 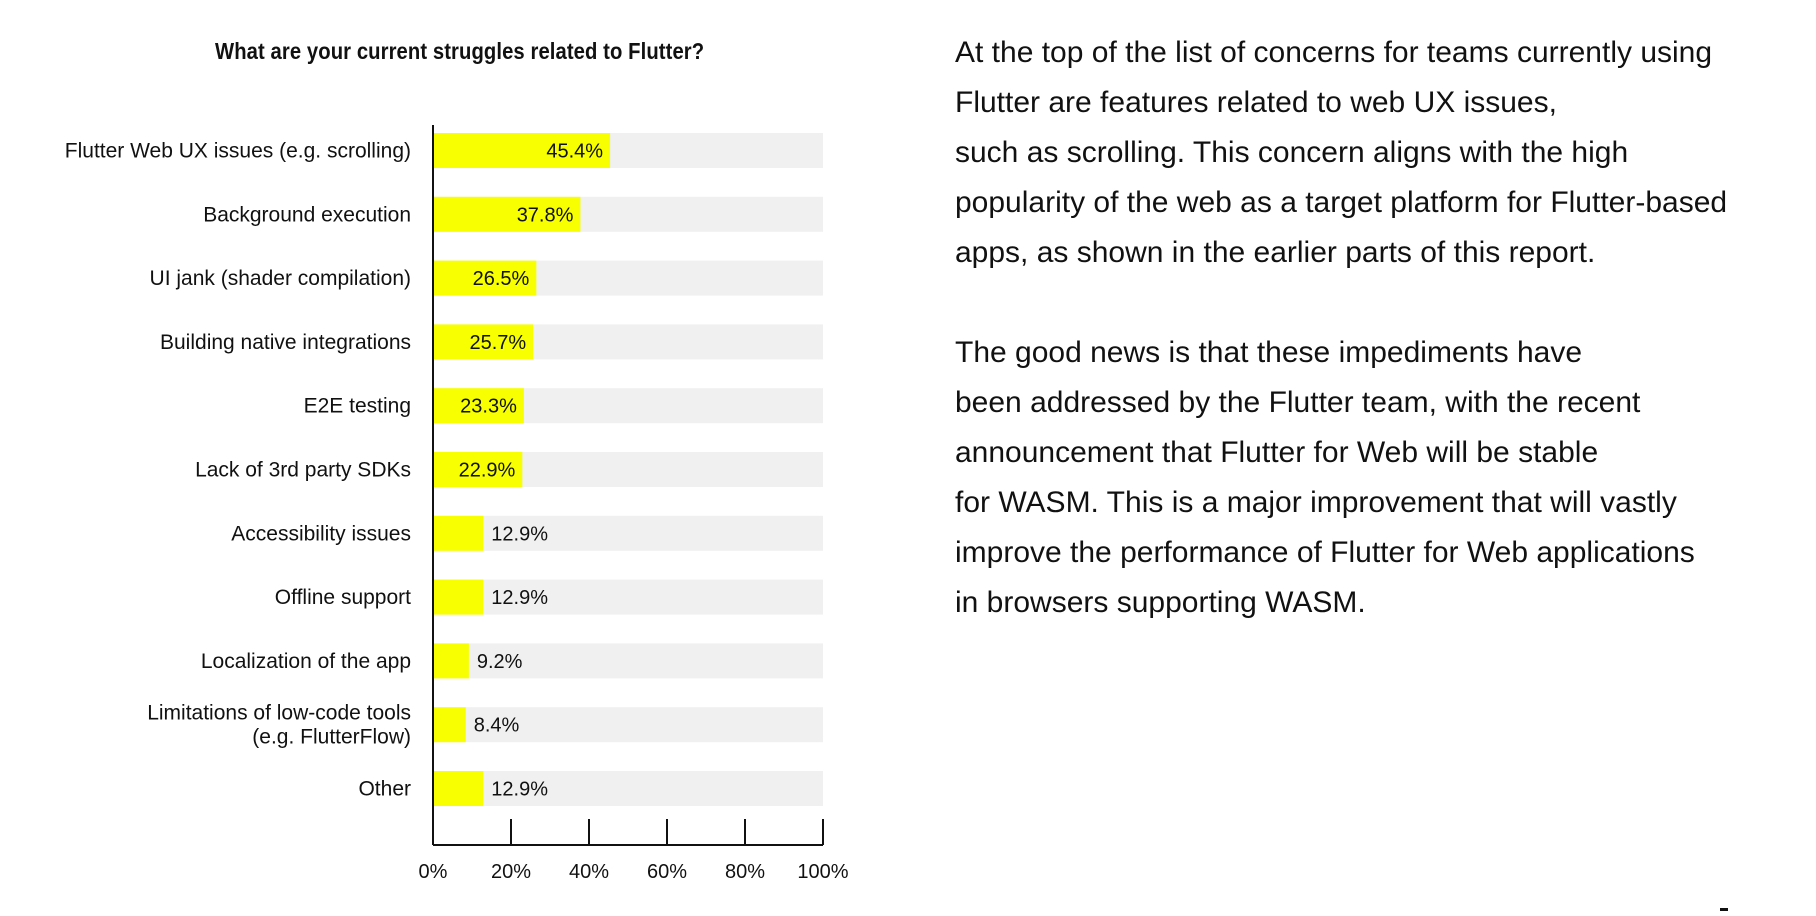 I want to click on bar-value-label: 23.3%, so click(x=488, y=407).